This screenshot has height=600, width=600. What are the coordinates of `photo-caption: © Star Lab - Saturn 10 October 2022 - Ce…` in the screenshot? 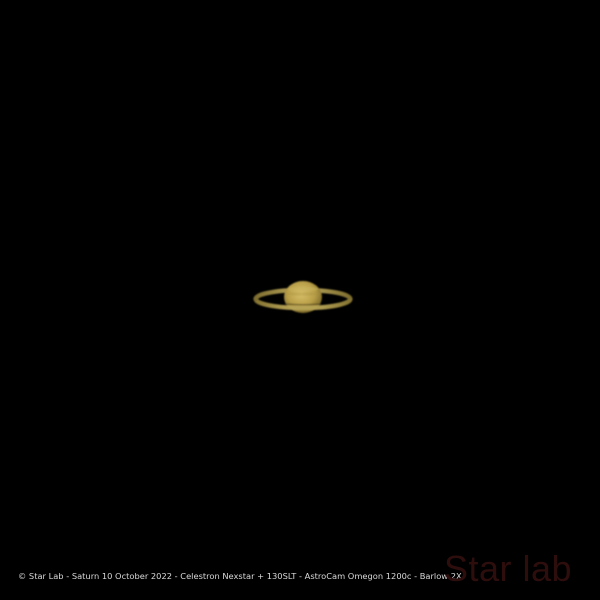 It's located at (240, 576).